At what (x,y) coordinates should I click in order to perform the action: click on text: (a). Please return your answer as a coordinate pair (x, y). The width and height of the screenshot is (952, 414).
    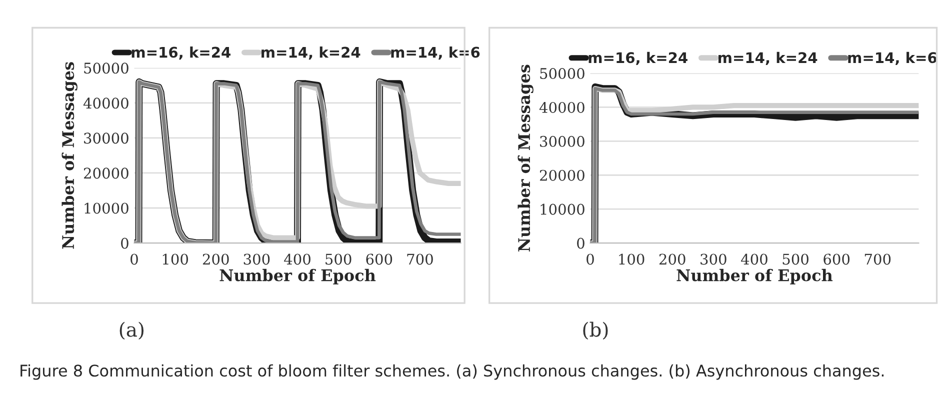
    Looking at the image, I should click on (132, 331).